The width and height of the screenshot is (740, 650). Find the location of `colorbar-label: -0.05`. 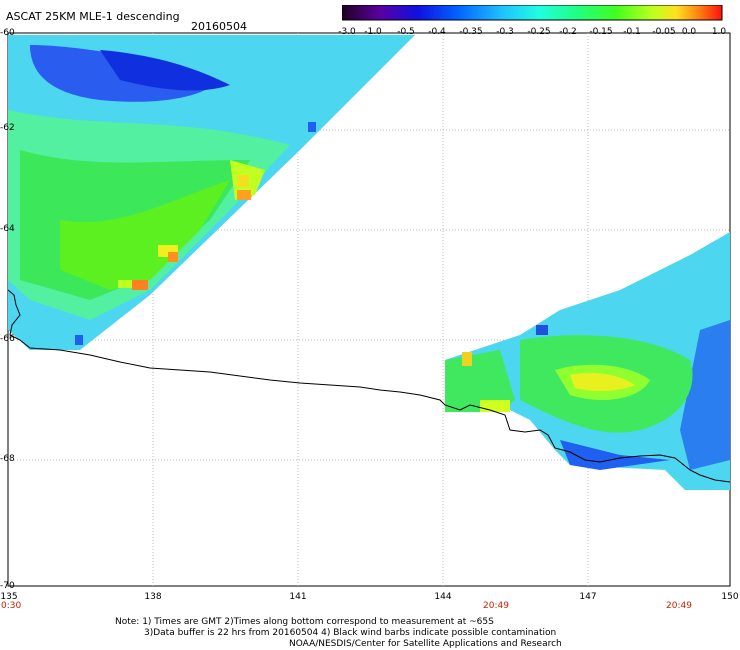

colorbar-label: -0.05 is located at coordinates (664, 32).